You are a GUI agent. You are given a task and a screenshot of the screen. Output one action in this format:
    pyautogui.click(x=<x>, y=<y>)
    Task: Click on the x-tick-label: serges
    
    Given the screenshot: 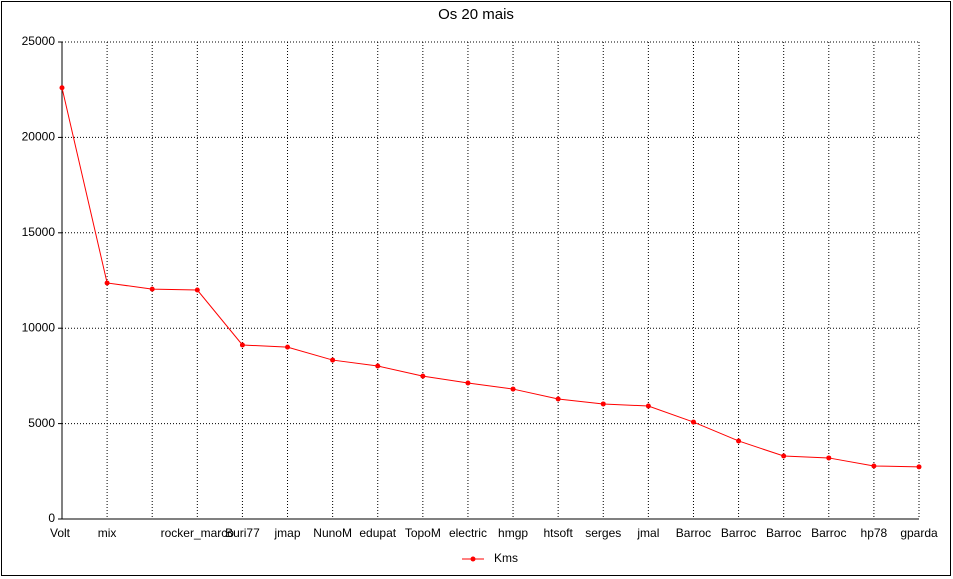 What is the action you would take?
    pyautogui.click(x=603, y=533)
    